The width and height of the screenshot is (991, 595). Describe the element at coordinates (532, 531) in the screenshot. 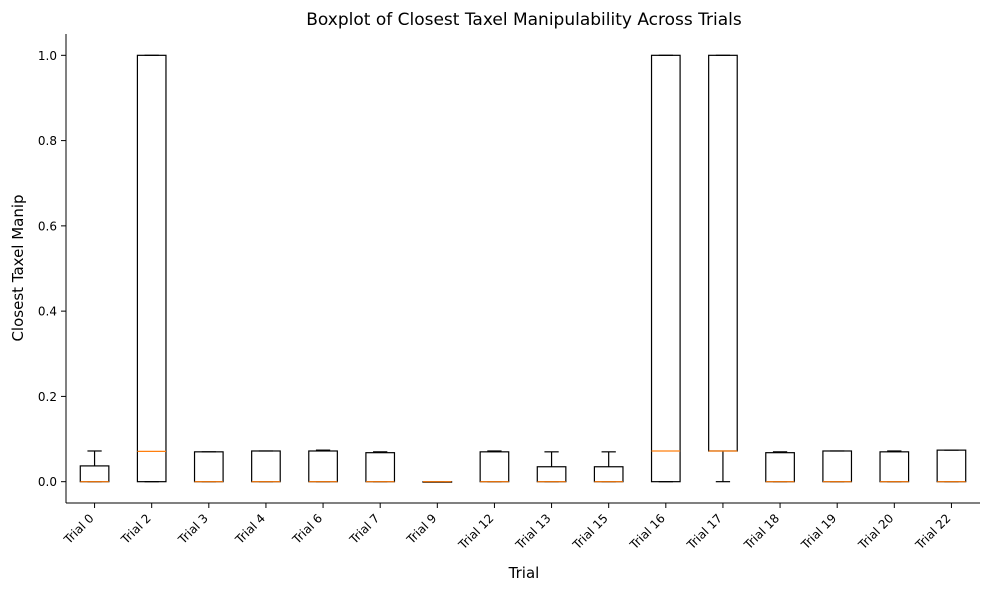

I see `x-tick-label: Trial 13` at that location.